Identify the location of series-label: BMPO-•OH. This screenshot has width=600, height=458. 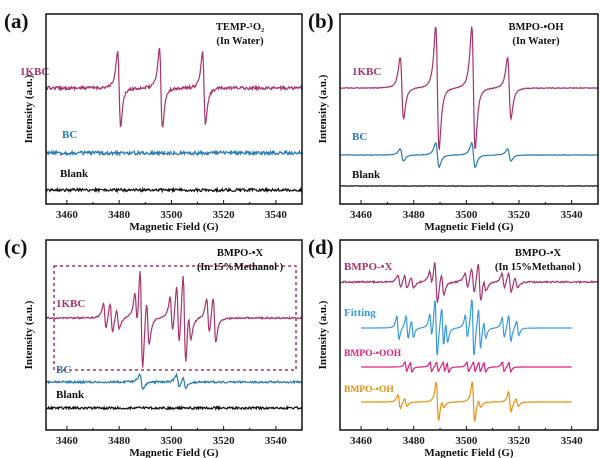
(369, 390).